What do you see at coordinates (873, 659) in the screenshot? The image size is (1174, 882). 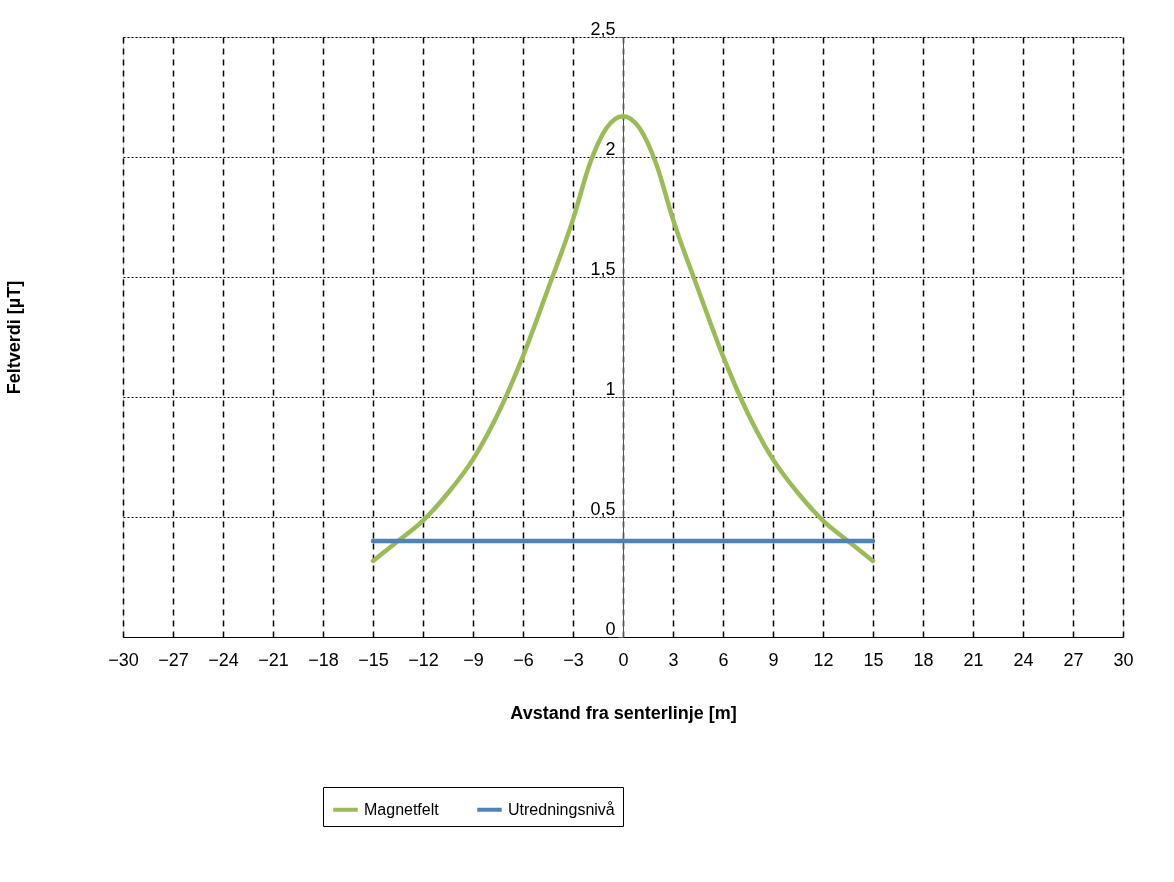 I see `x-tick-label: 15` at bounding box center [873, 659].